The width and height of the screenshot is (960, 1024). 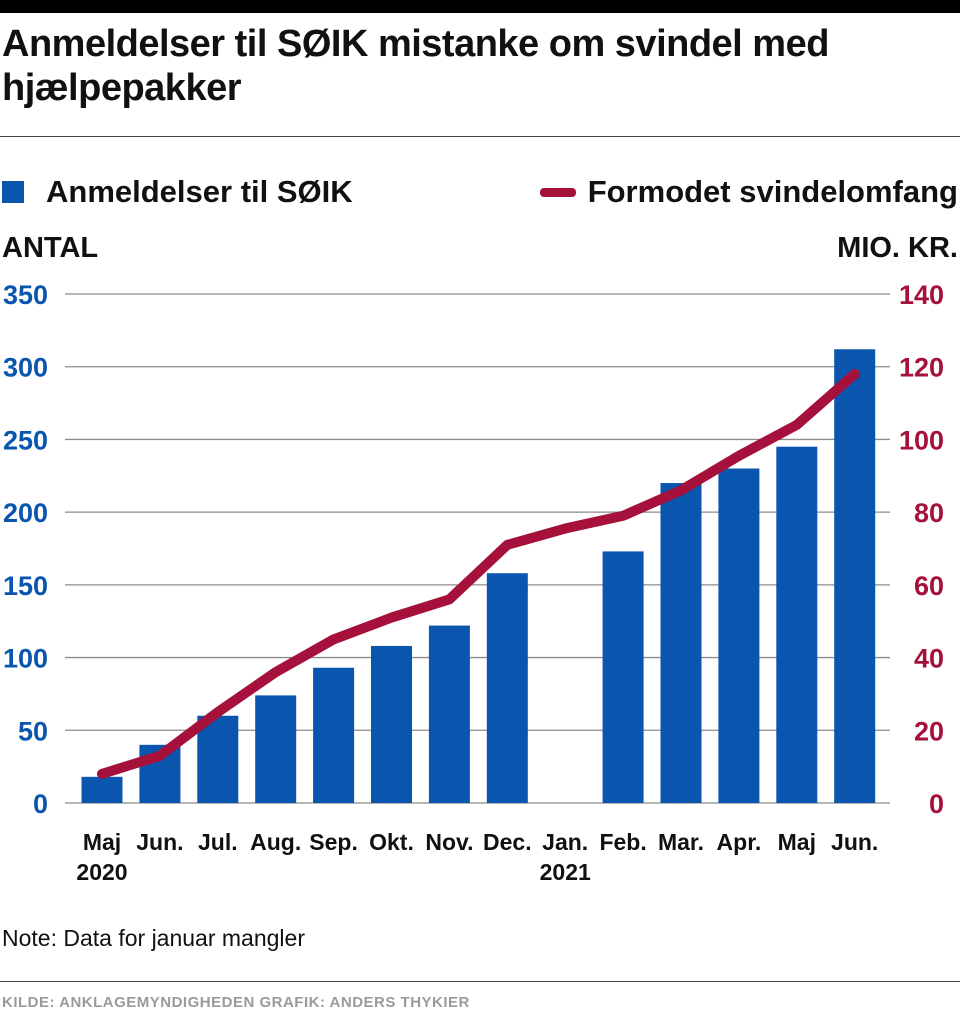 What do you see at coordinates (391, 842) in the screenshot?
I see `x-tick-label: Okt.` at bounding box center [391, 842].